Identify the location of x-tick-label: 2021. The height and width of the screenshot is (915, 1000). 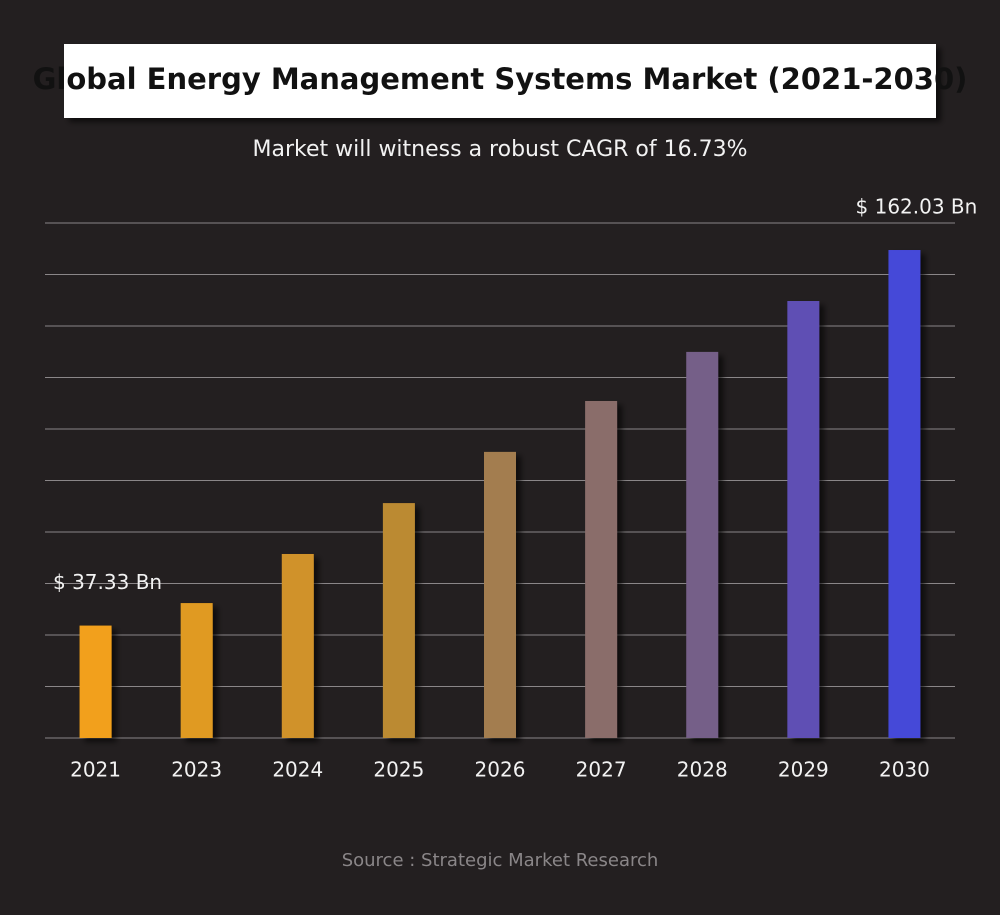
(95, 770).